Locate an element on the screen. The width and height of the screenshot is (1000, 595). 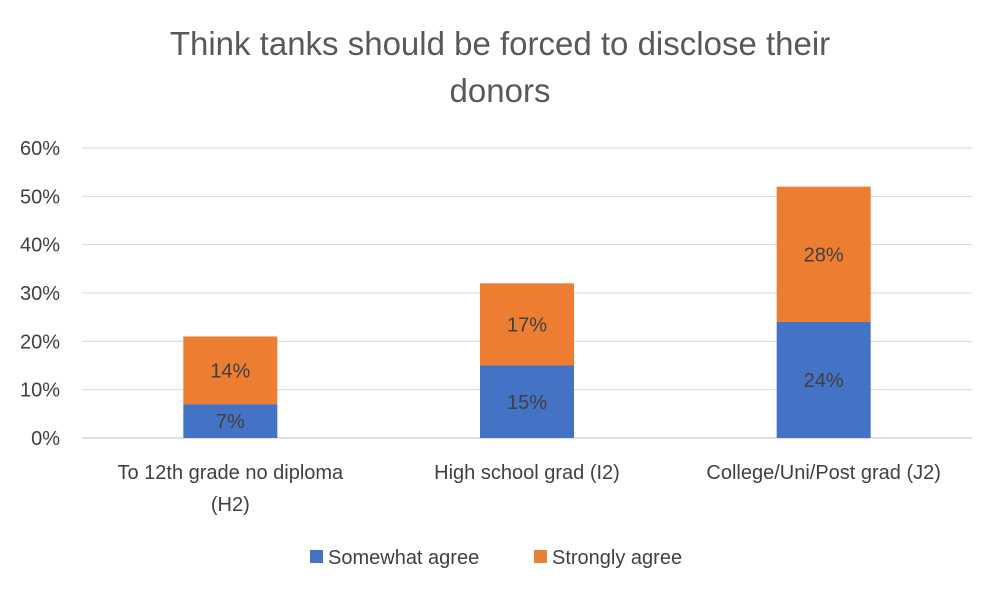
data-label: 28% is located at coordinates (824, 255).